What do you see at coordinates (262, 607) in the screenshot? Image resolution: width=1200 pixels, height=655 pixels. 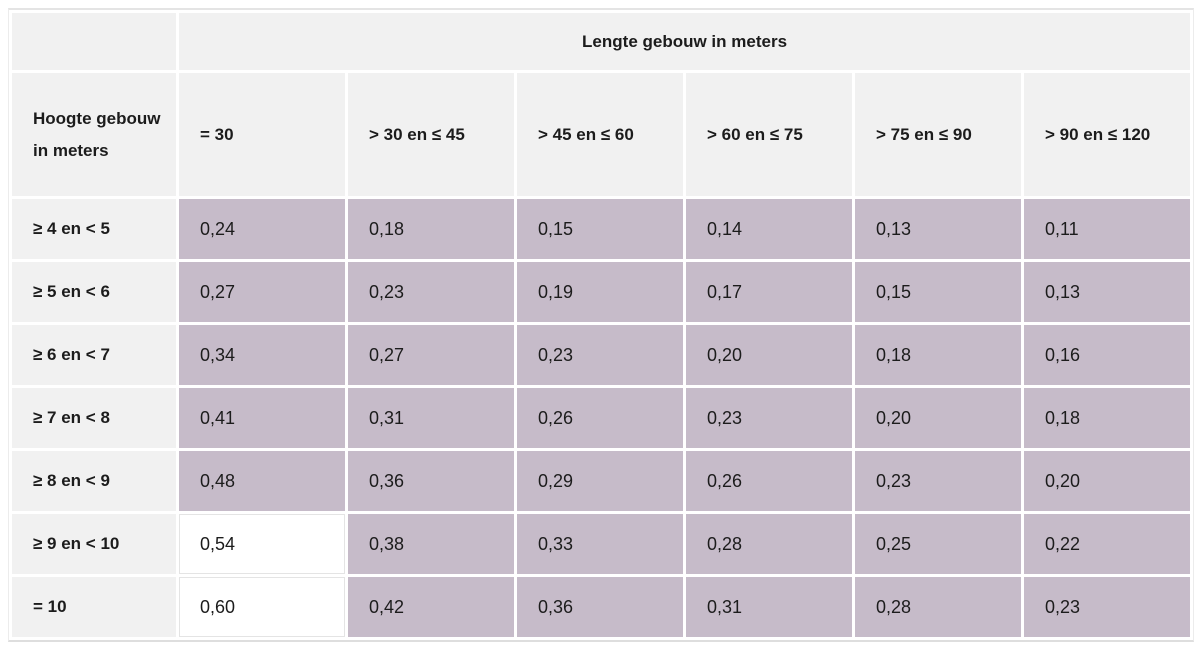 I see `value-cell: 0,60` at bounding box center [262, 607].